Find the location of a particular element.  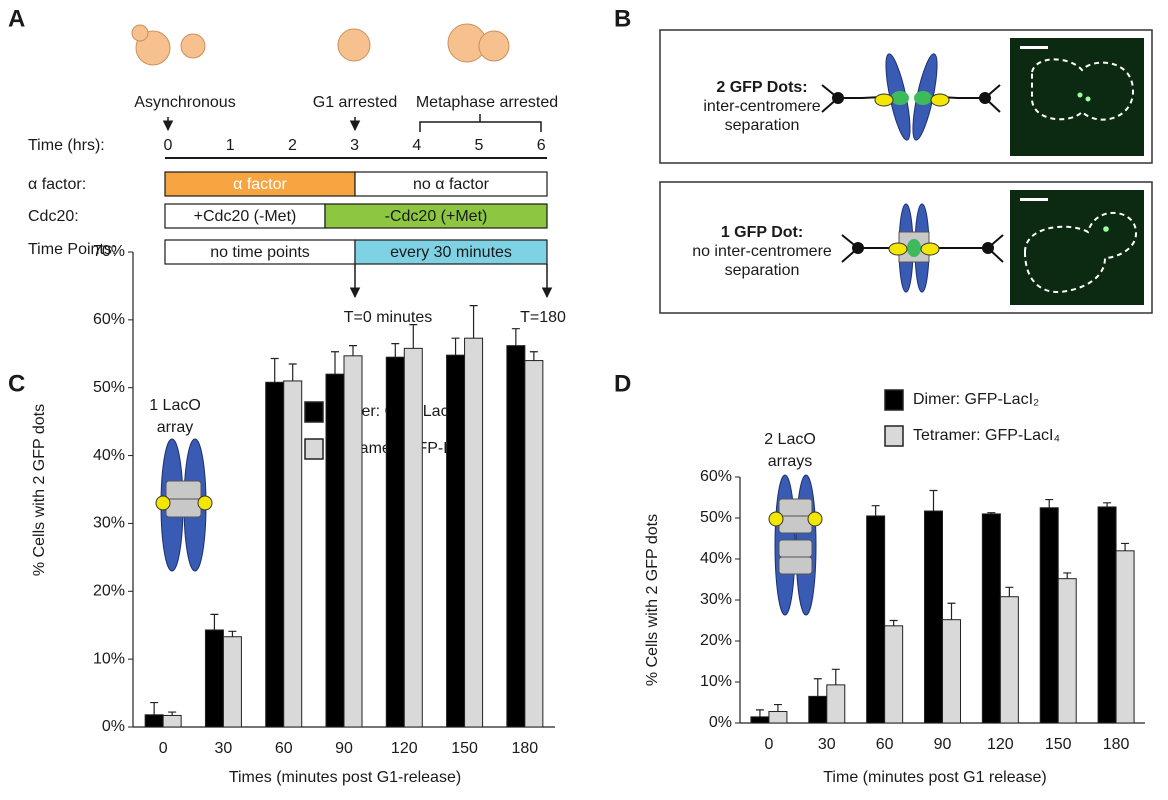

box is located at coordinates (906, 96).